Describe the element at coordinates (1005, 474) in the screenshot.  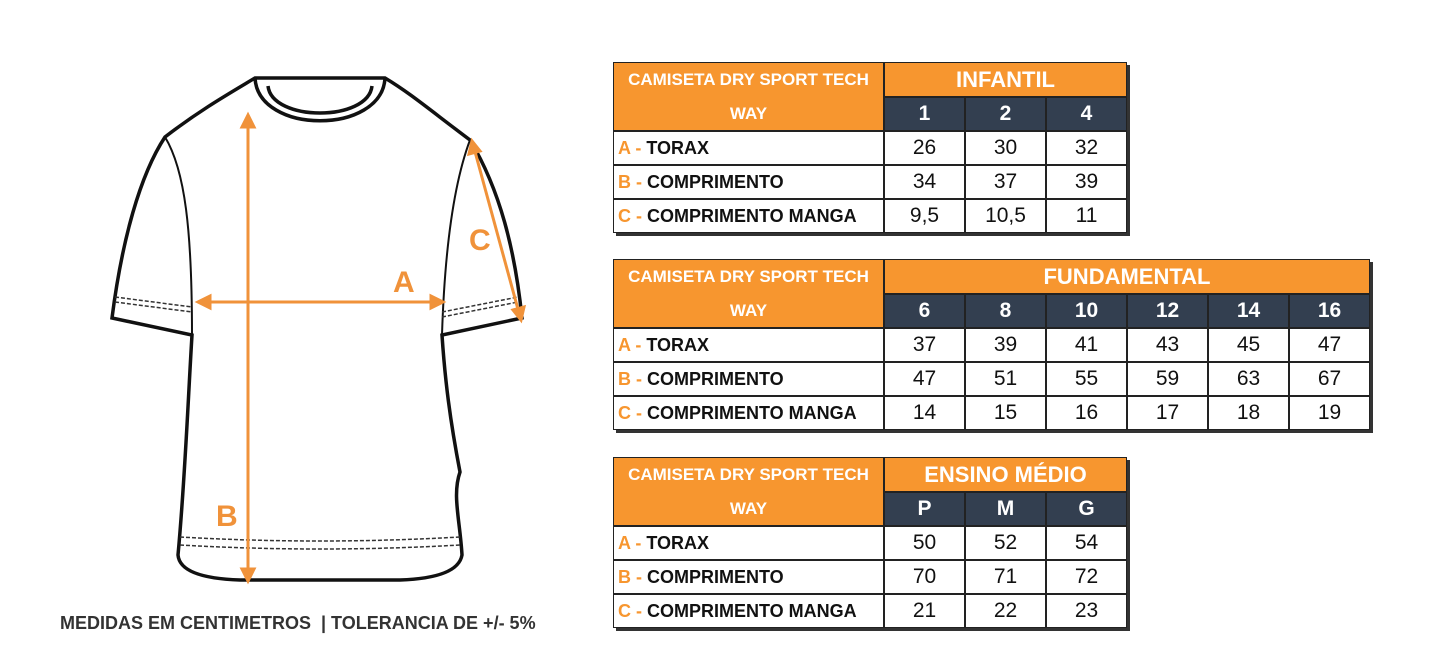
I see `group-header: ENSINO MÉDIO` at that location.